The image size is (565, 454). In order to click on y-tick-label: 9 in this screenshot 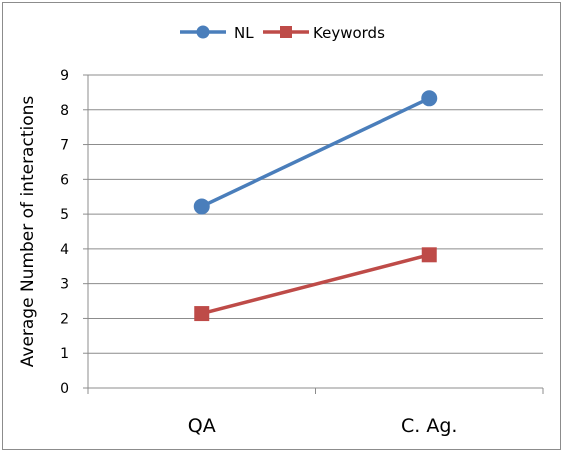, I will do `click(64, 76)`.